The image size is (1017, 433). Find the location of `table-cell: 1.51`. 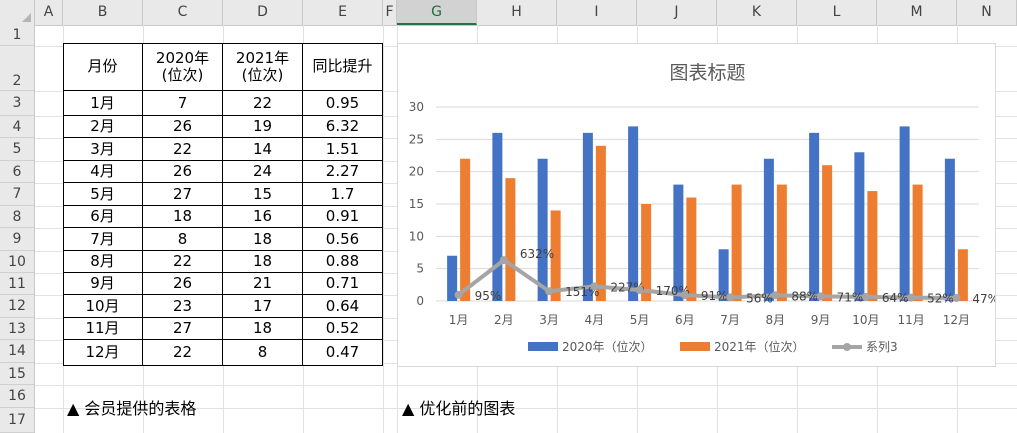

table-cell: 1.51 is located at coordinates (343, 149).